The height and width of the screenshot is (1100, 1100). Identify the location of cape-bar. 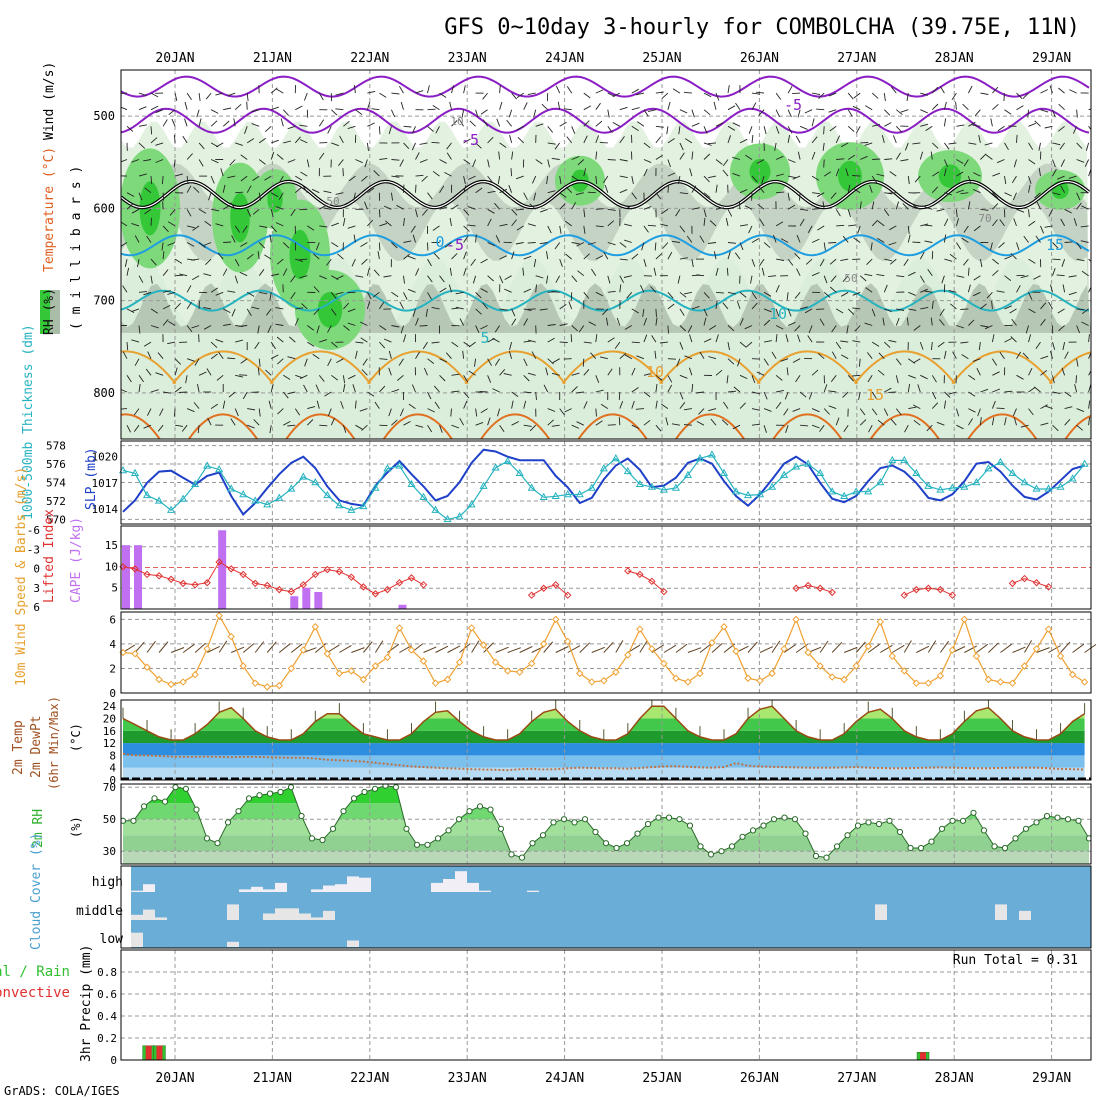
(402, 606).